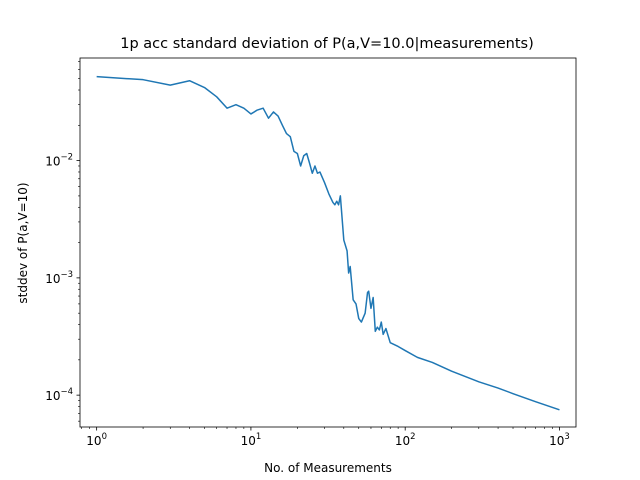  I want to click on y-tick-label-0: 10⁻⁴, so click(59, 395).